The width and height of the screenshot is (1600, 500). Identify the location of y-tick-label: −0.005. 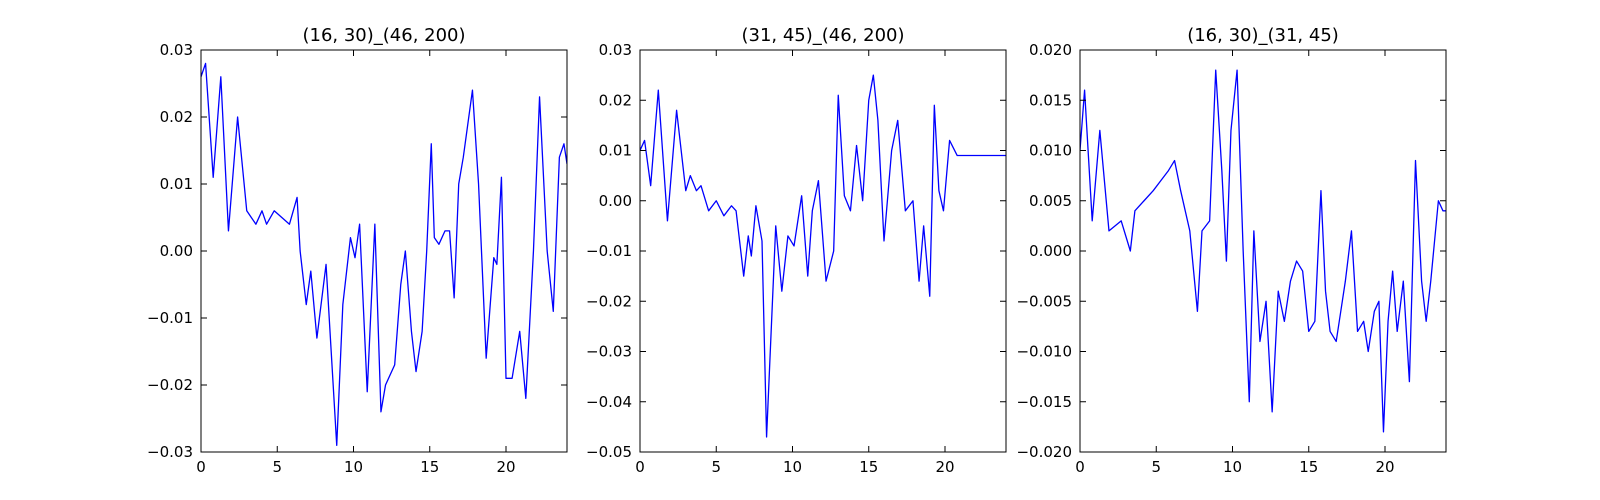
(1044, 301).